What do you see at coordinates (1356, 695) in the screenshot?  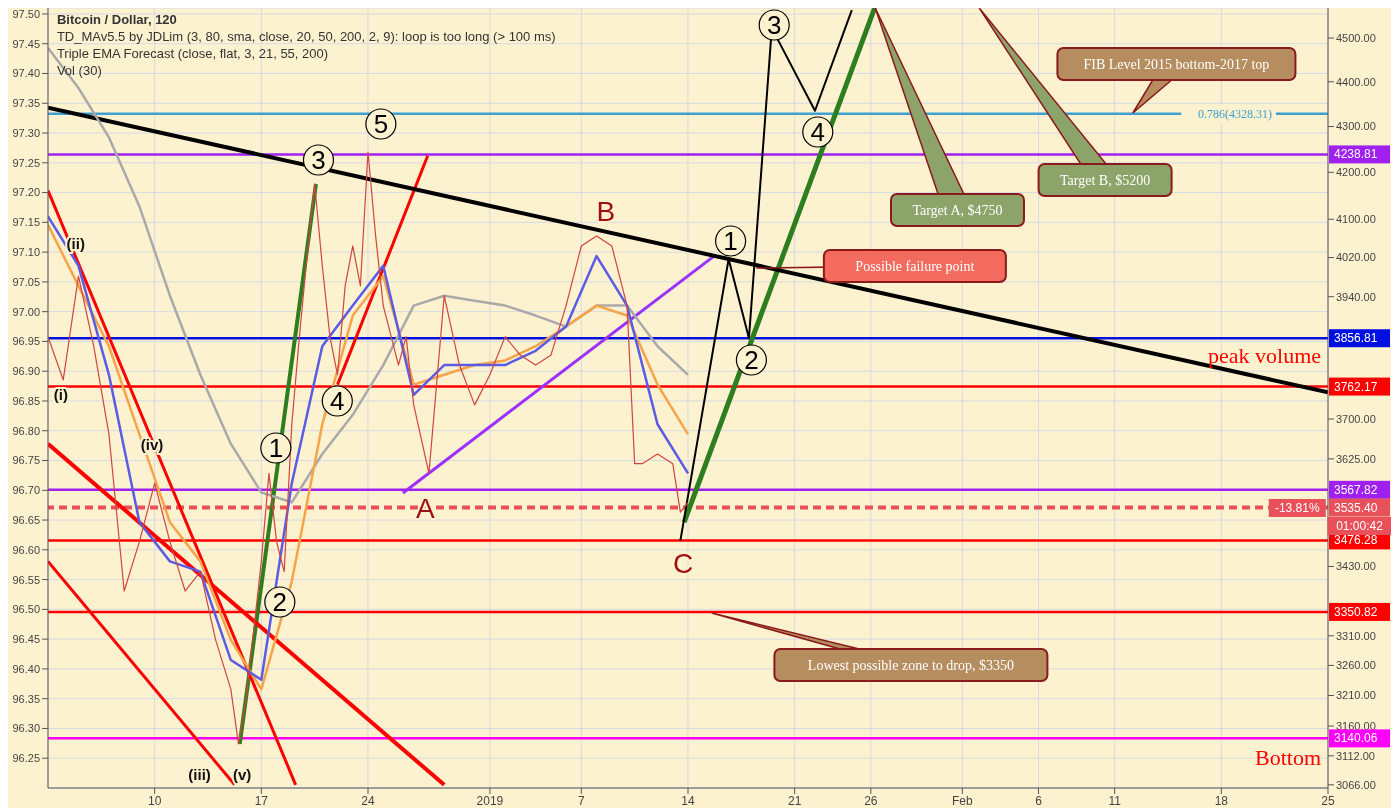 I see `y2-tick-label: 3210.00` at bounding box center [1356, 695].